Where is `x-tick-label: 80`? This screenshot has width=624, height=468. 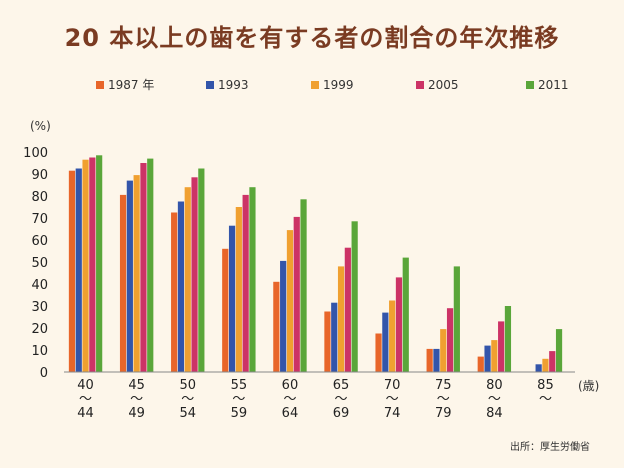 x-tick-label: 80 is located at coordinates (494, 385).